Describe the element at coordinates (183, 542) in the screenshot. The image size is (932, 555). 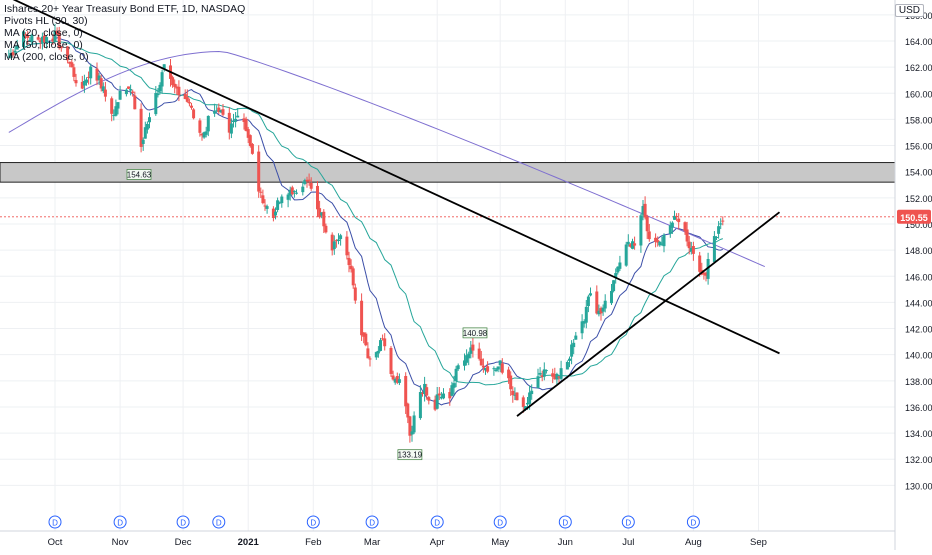
I see `time-tick-label: Dec` at that location.